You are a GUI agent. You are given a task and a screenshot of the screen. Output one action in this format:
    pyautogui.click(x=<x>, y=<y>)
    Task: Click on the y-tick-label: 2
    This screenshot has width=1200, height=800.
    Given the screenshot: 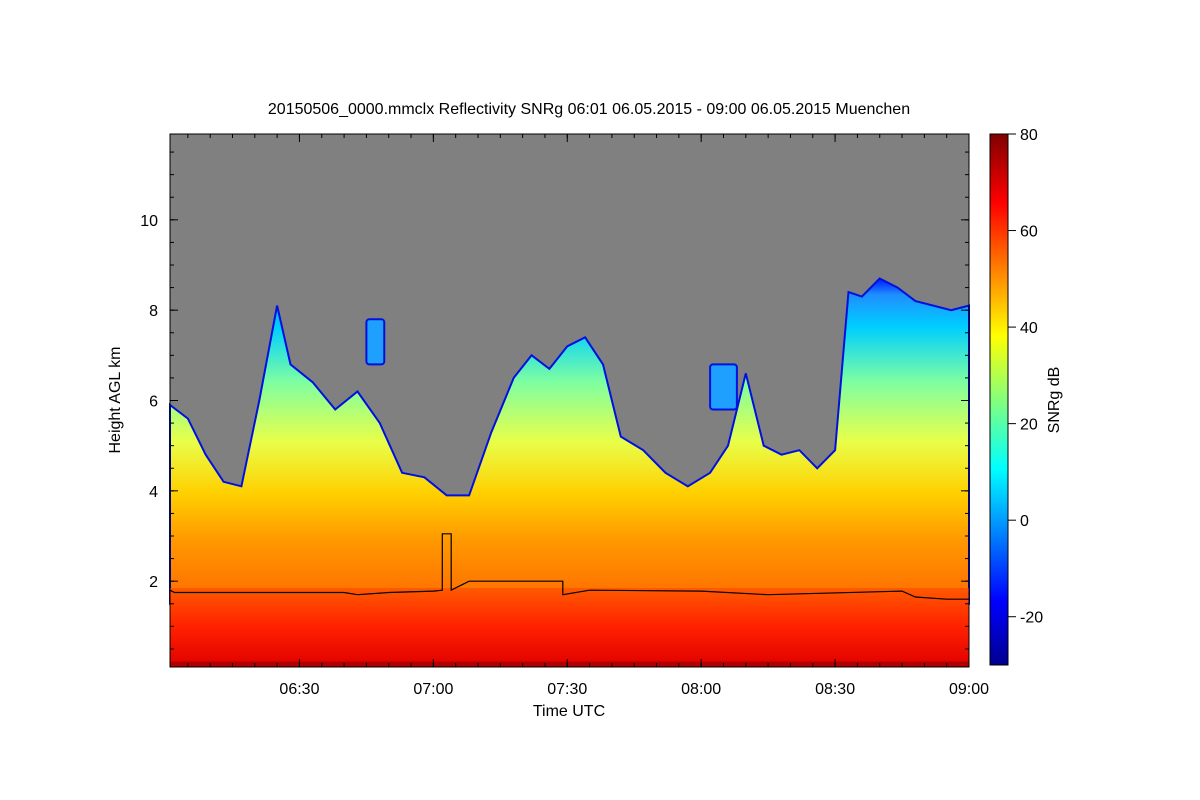 What is the action you would take?
    pyautogui.click(x=153, y=582)
    